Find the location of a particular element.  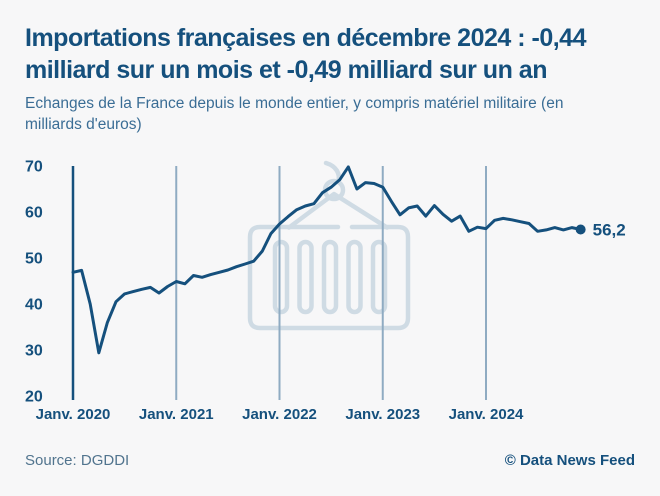

container-crane-icon is located at coordinates (329, 245).